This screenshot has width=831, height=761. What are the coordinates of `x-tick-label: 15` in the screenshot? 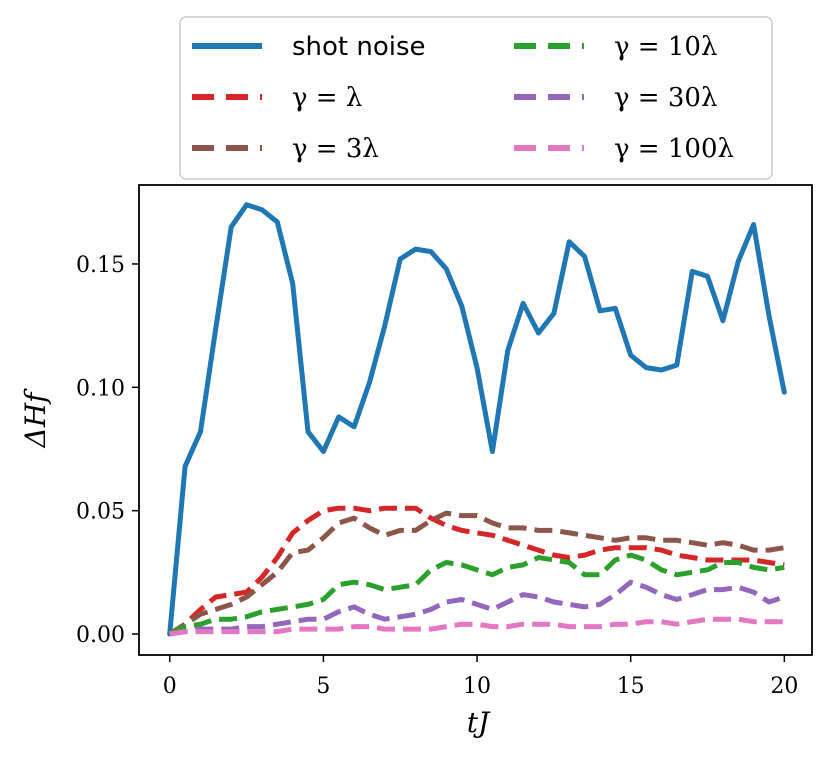 It's located at (631, 686).